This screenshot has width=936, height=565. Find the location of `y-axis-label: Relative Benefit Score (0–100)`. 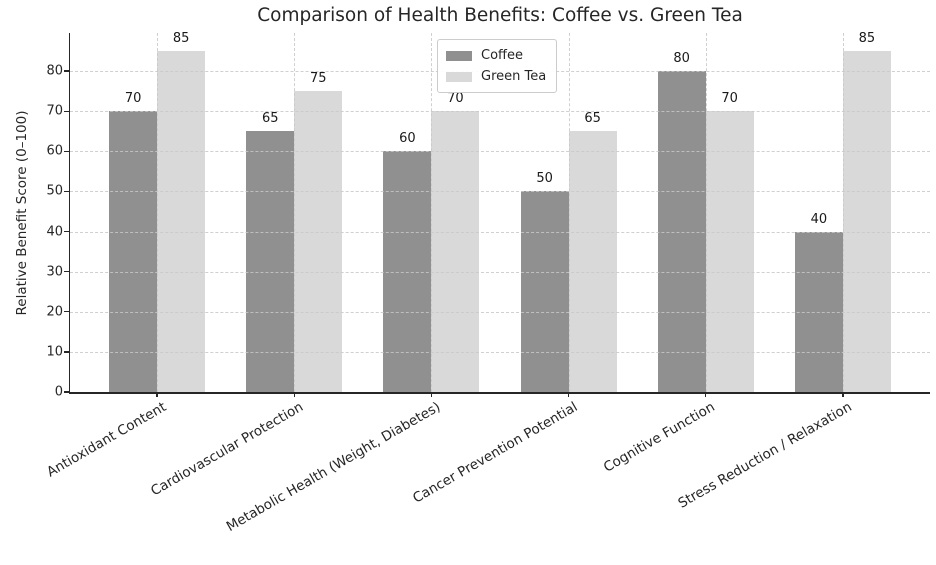

y-axis-label: Relative Benefit Score (0–100) is located at coordinates (22, 213).